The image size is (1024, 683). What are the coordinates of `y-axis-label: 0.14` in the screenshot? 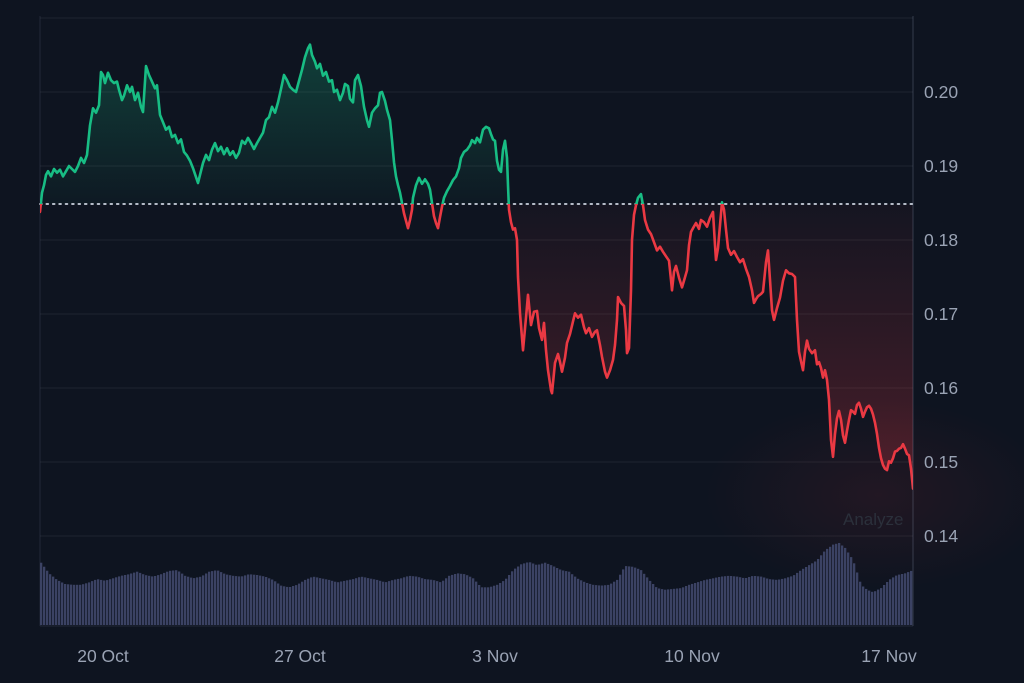 It's located at (941, 536).